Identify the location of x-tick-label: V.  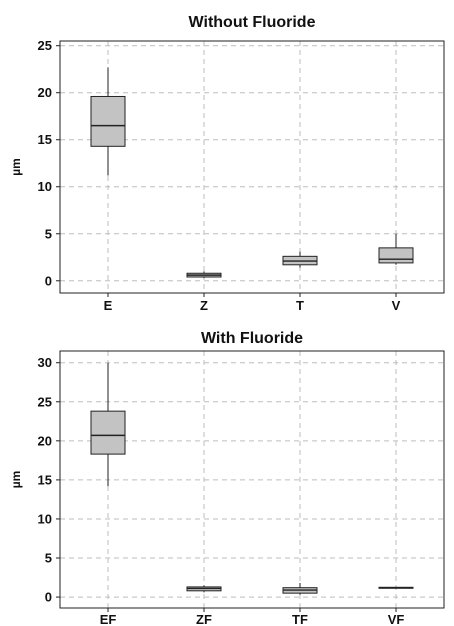
(396, 305).